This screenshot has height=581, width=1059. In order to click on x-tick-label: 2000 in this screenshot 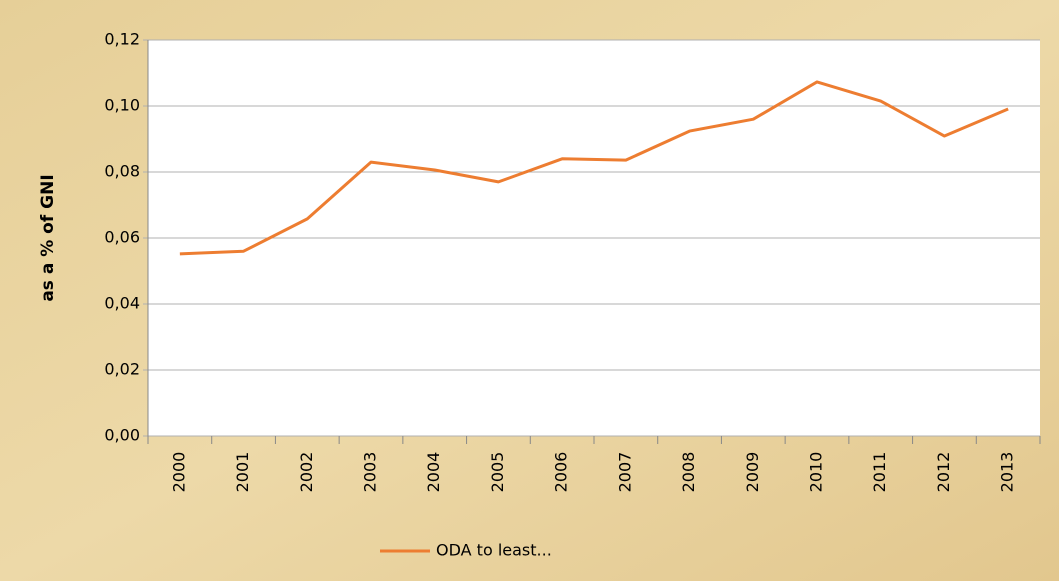, I will do `click(178, 472)`.